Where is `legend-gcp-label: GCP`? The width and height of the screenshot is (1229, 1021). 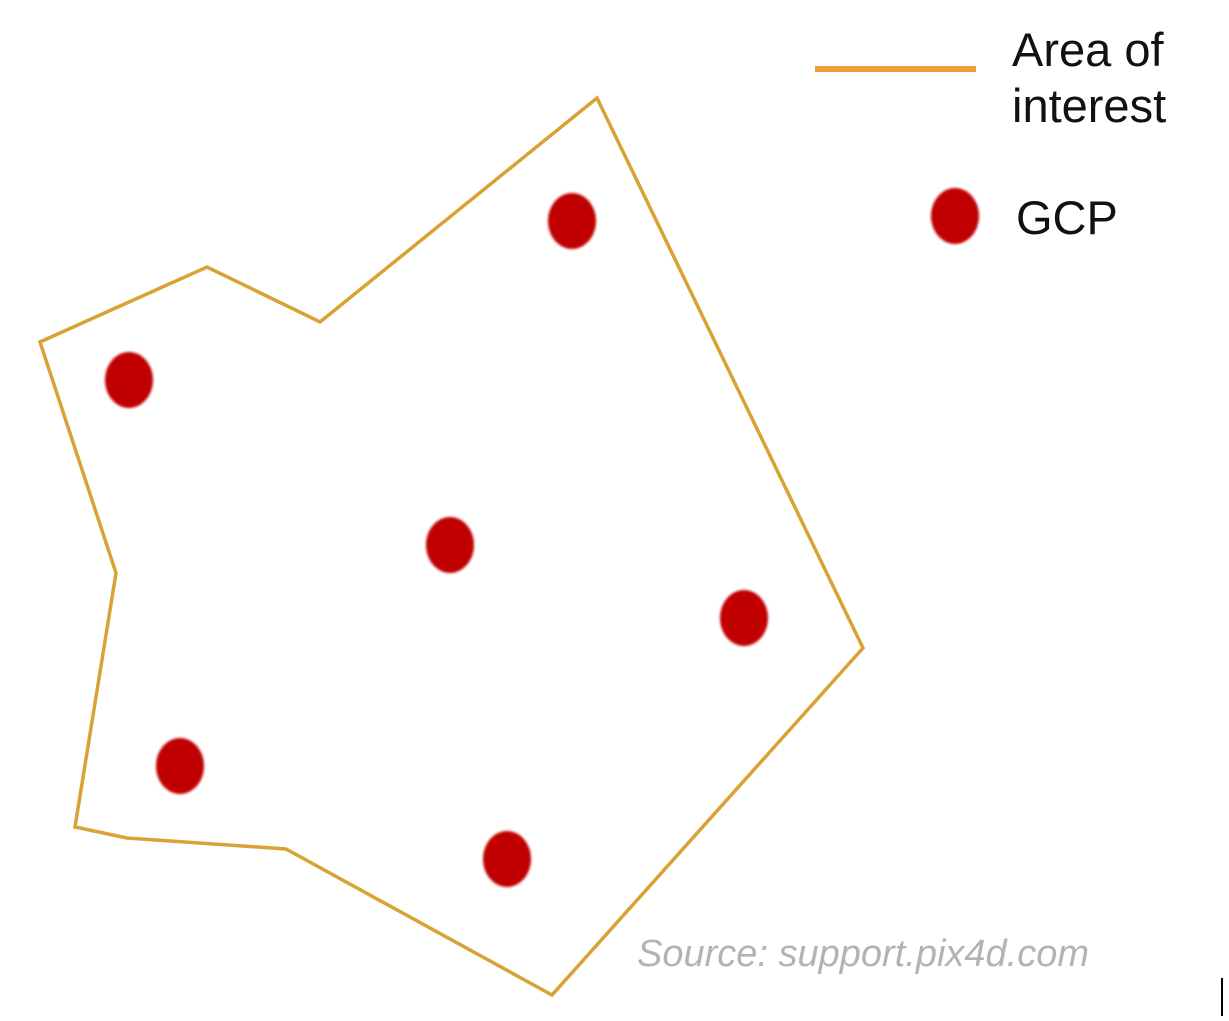 legend-gcp-label: GCP is located at coordinates (1067, 217).